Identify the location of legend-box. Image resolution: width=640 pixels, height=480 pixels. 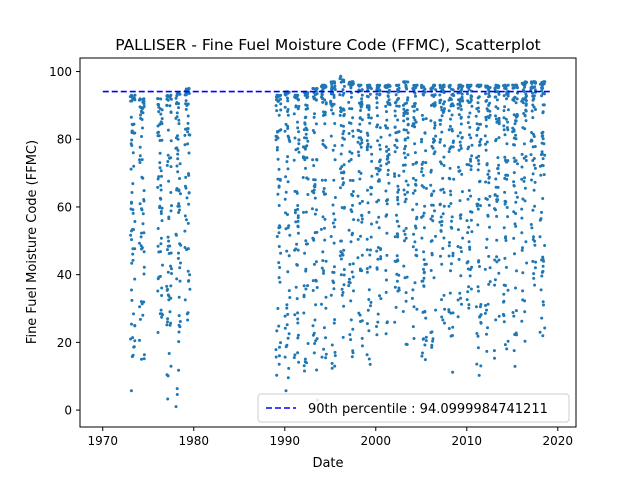
(413, 408).